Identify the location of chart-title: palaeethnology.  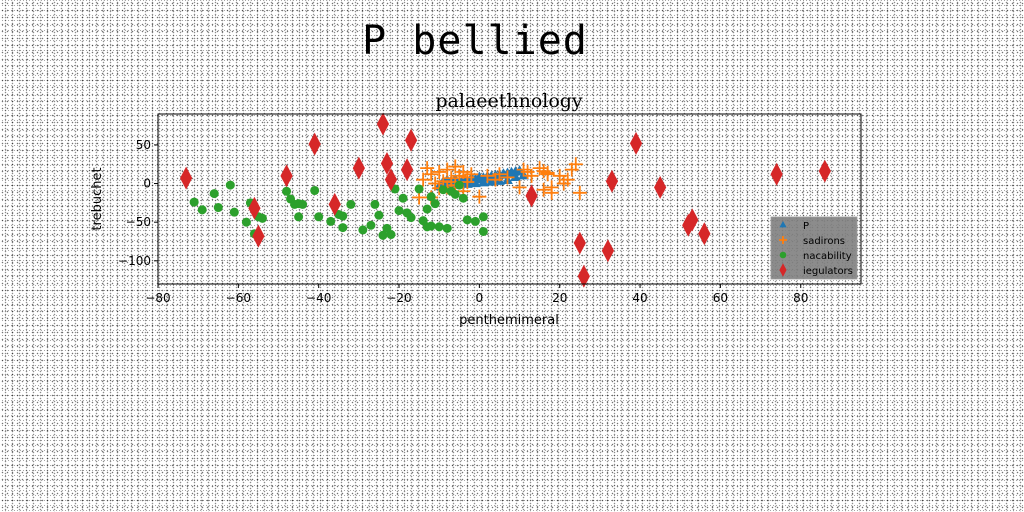
(509, 101).